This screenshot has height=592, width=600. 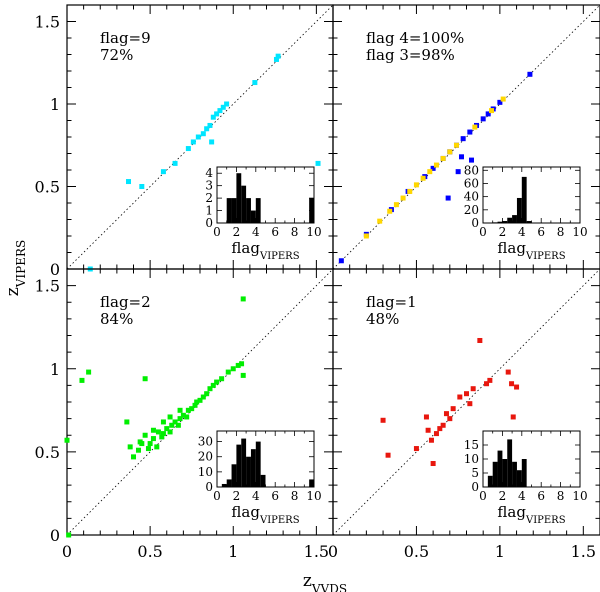 I want to click on panel-annotation: flag=1, so click(x=391, y=302).